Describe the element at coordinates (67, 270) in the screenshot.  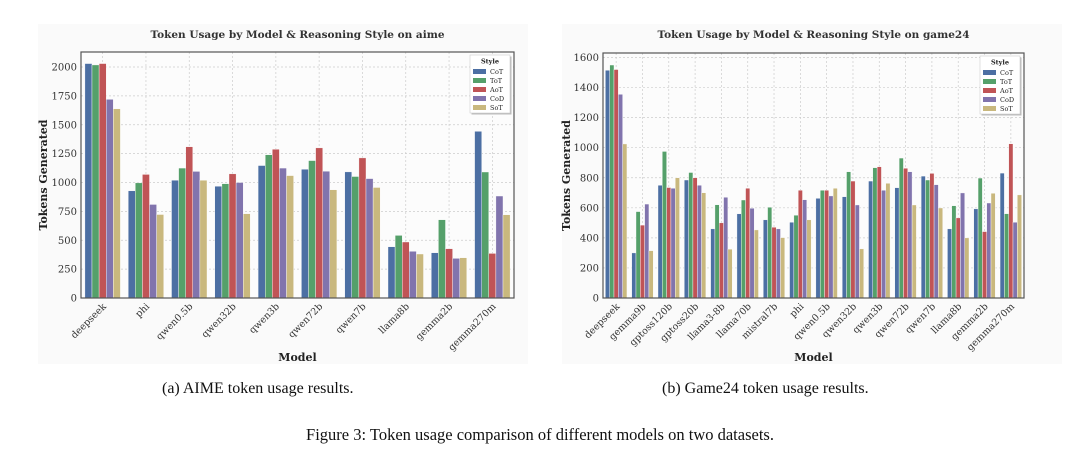
I see `y-tick-label: 250` at that location.